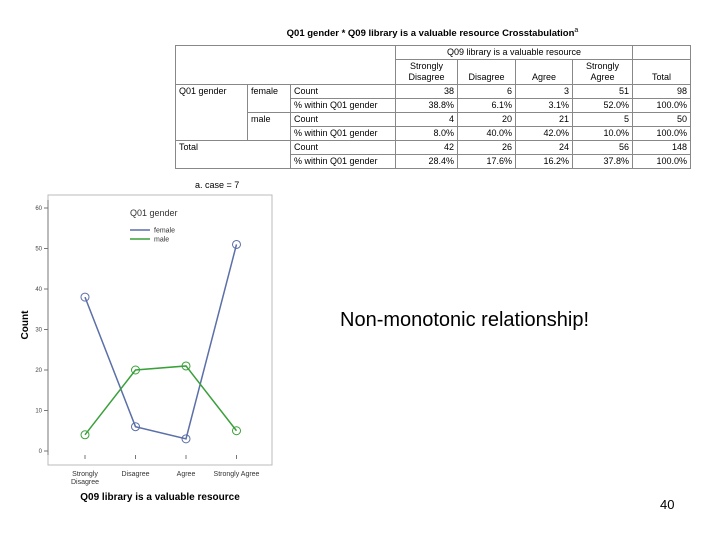 This screenshot has height=540, width=720. Describe the element at coordinates (487, 161) in the screenshot. I see `value-cell: 17.6%` at that location.